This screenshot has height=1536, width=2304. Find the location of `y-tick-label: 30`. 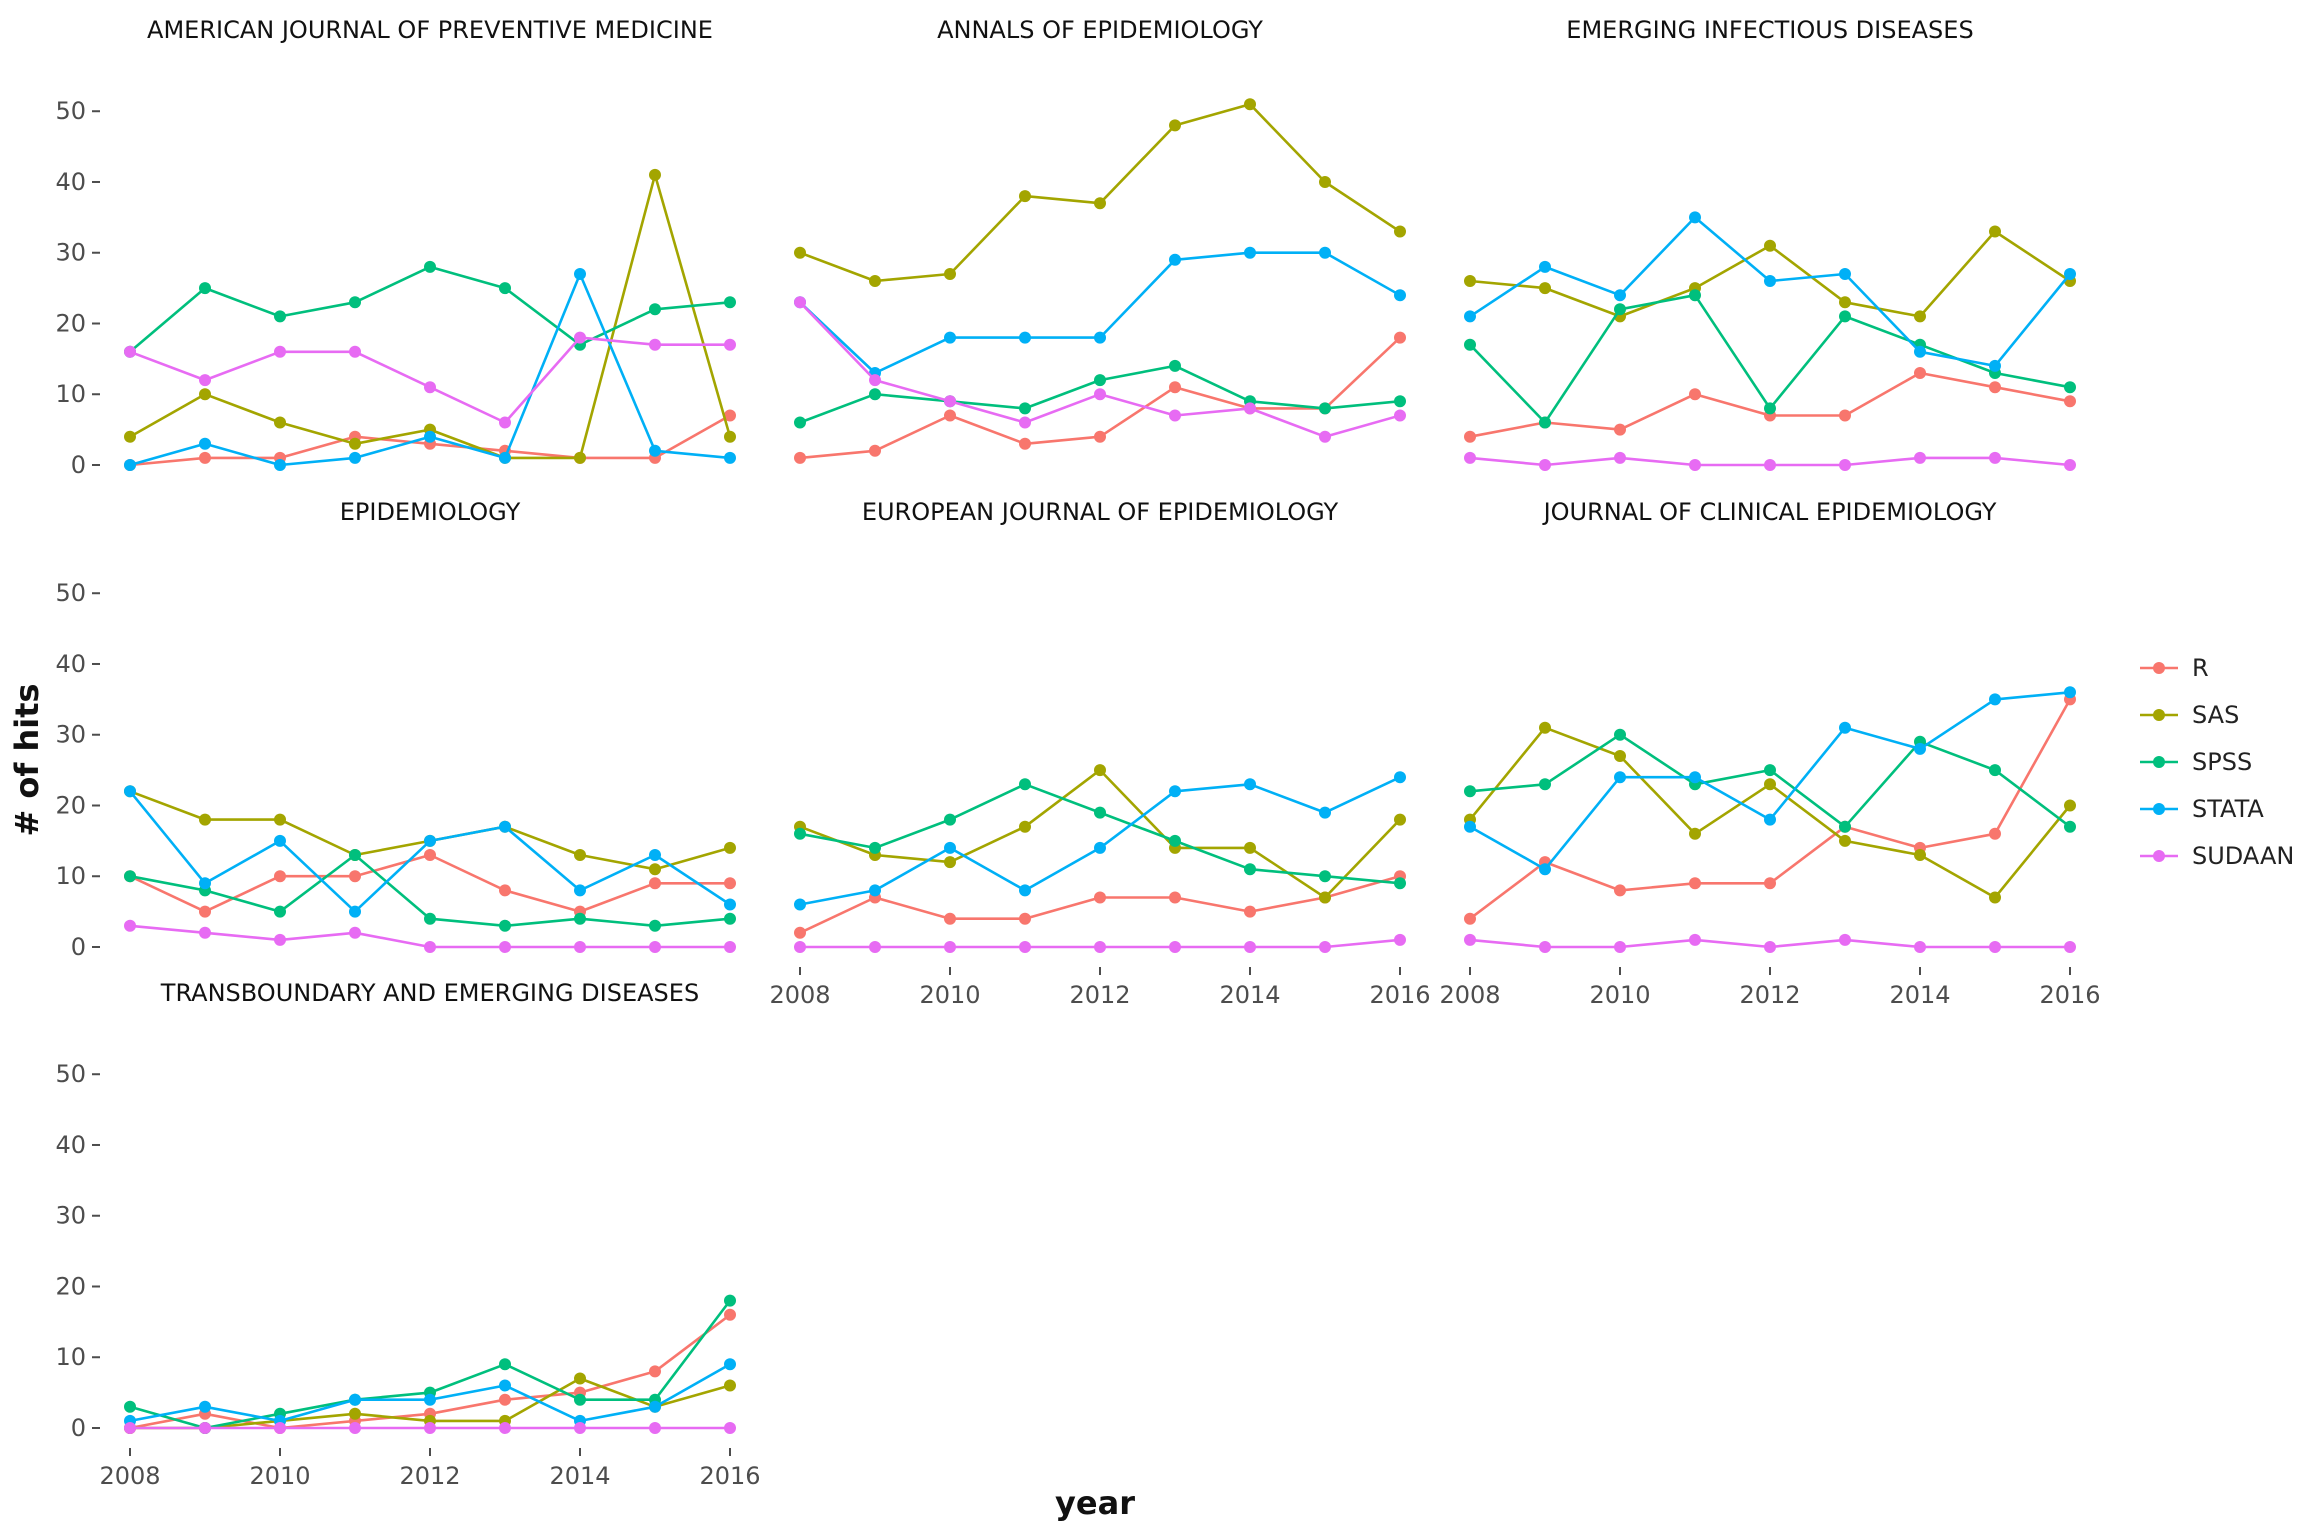

y-tick-label: 30 is located at coordinates (70, 253).